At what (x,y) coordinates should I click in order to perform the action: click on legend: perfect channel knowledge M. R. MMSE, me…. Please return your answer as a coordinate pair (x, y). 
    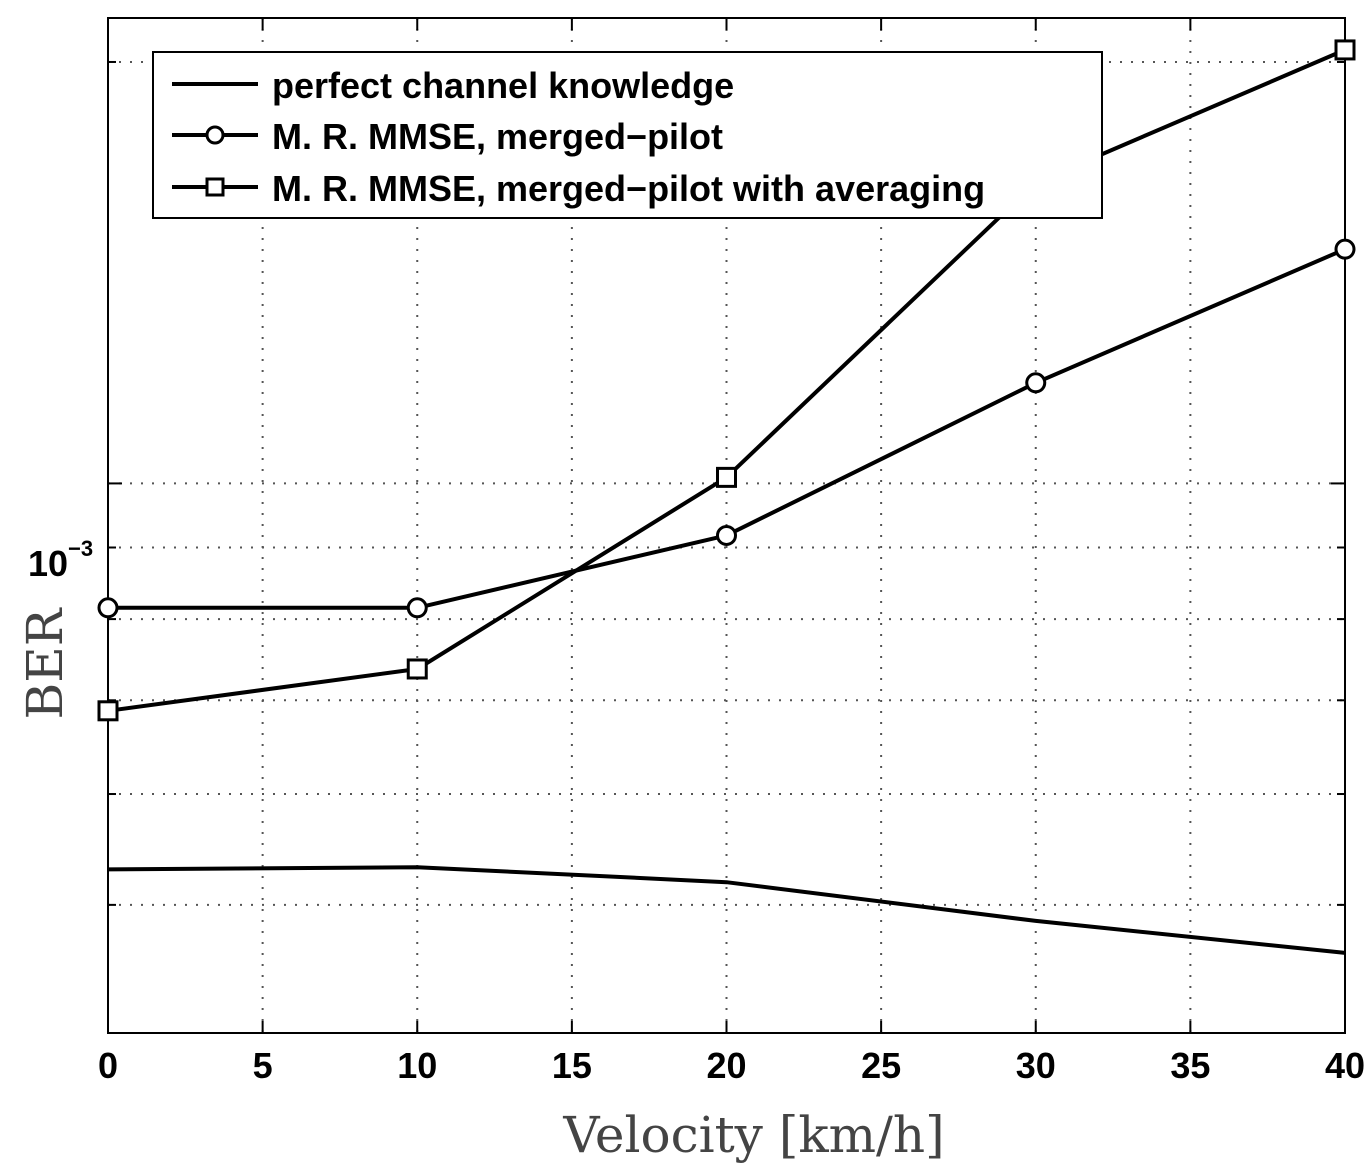
    Looking at the image, I should click on (627, 135).